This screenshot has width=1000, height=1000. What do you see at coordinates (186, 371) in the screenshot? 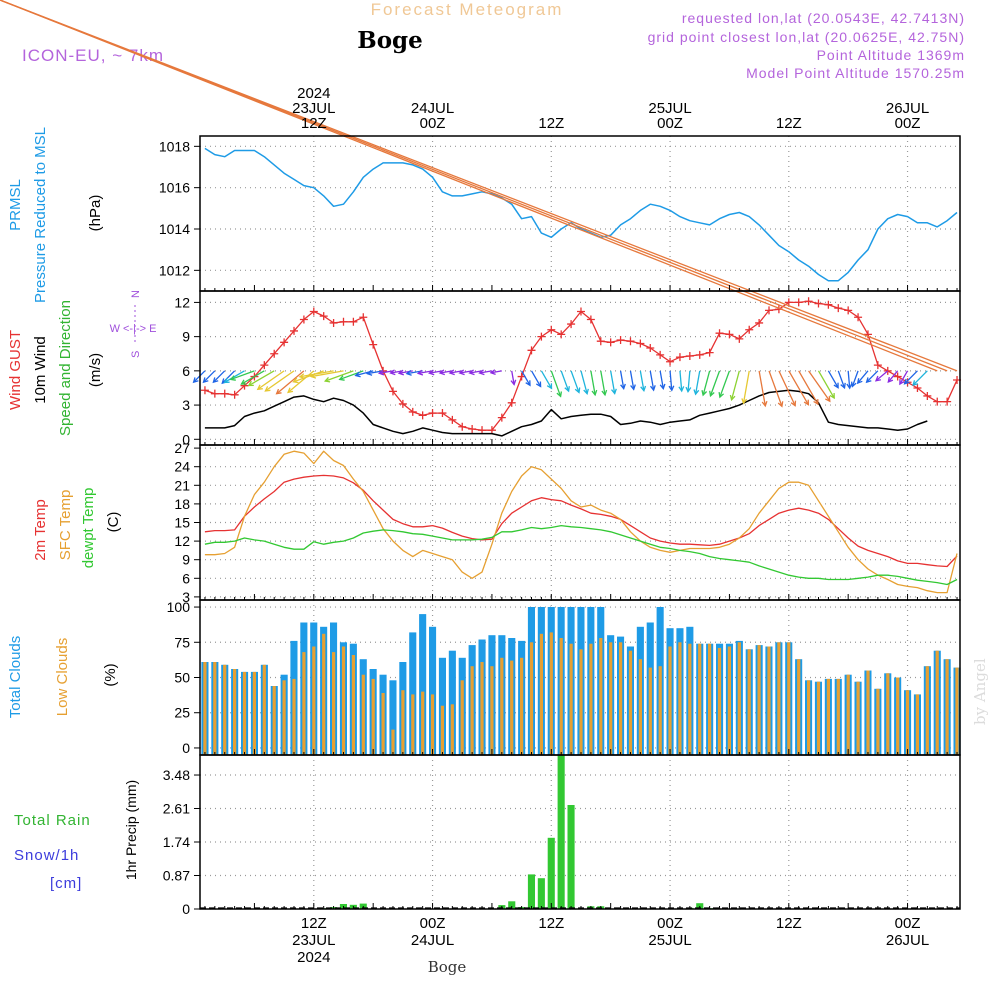
I see `y-tick-label: 6` at bounding box center [186, 371].